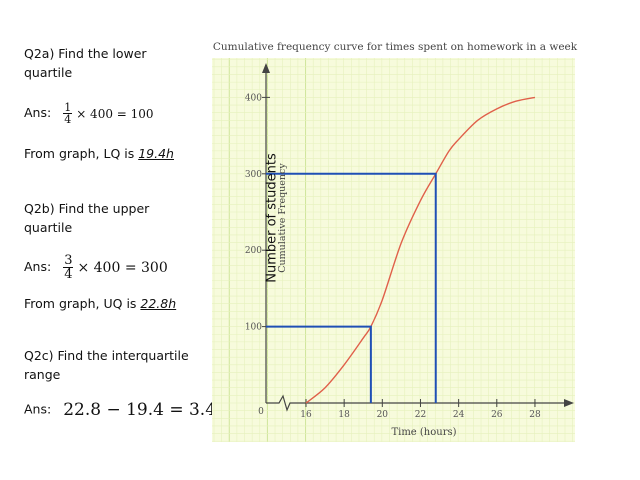 Image resolution: width=640 pixels, height=480 pixels. I want to click on x-axis-arrow, so click(569, 403).